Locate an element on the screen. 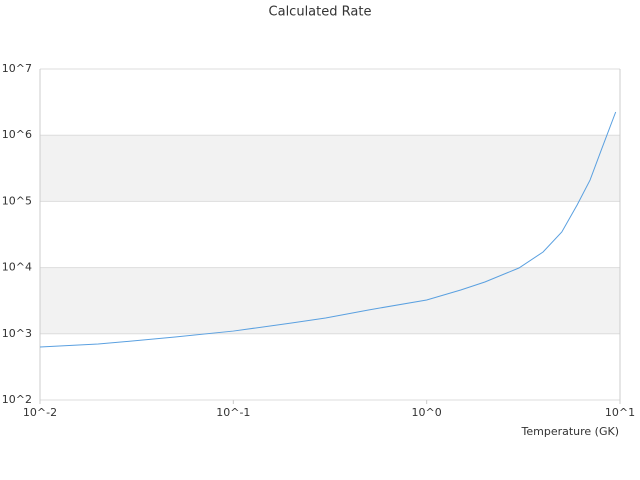  x-tick-label: 10^0 is located at coordinates (427, 412).